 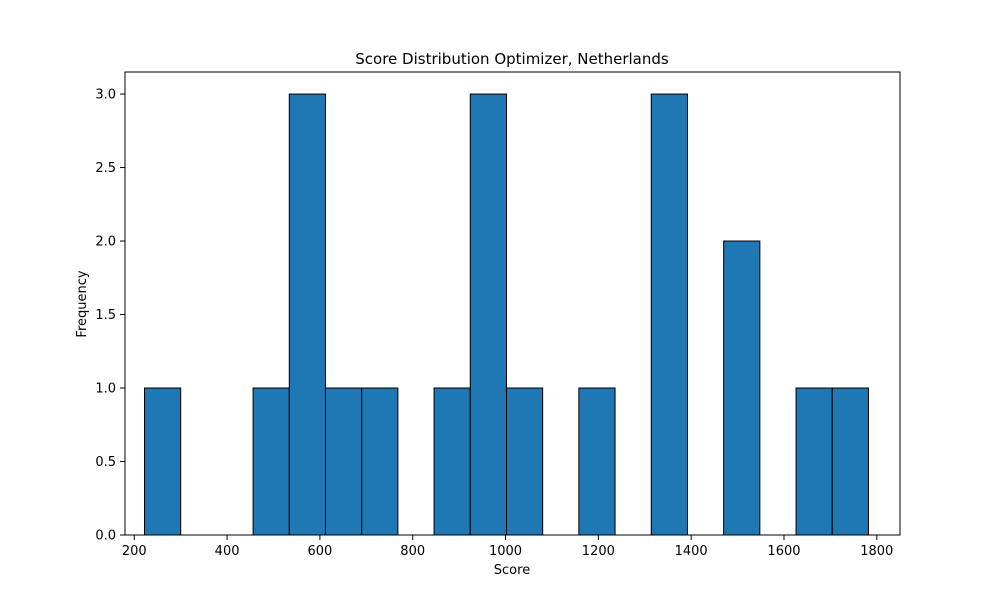 What do you see at coordinates (105, 315) in the screenshot?
I see `y-tick-label: 1.5` at bounding box center [105, 315].